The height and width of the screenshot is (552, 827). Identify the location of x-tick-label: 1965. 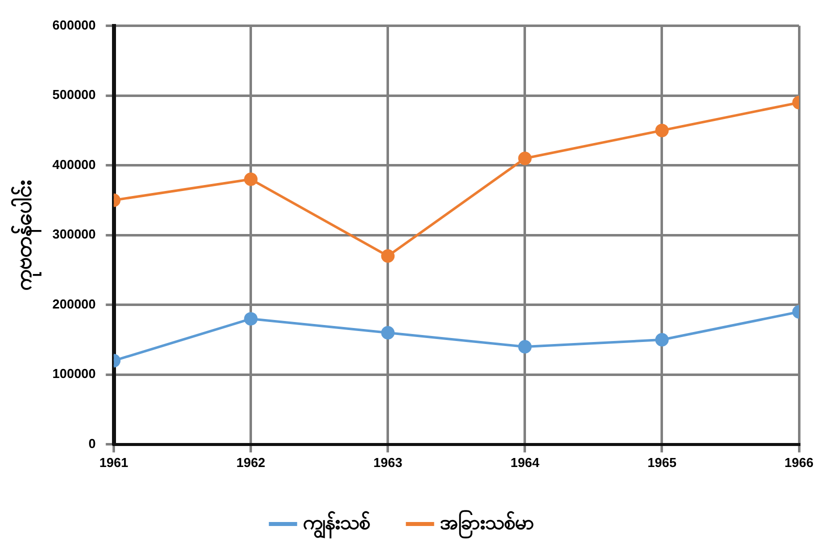
(661, 462).